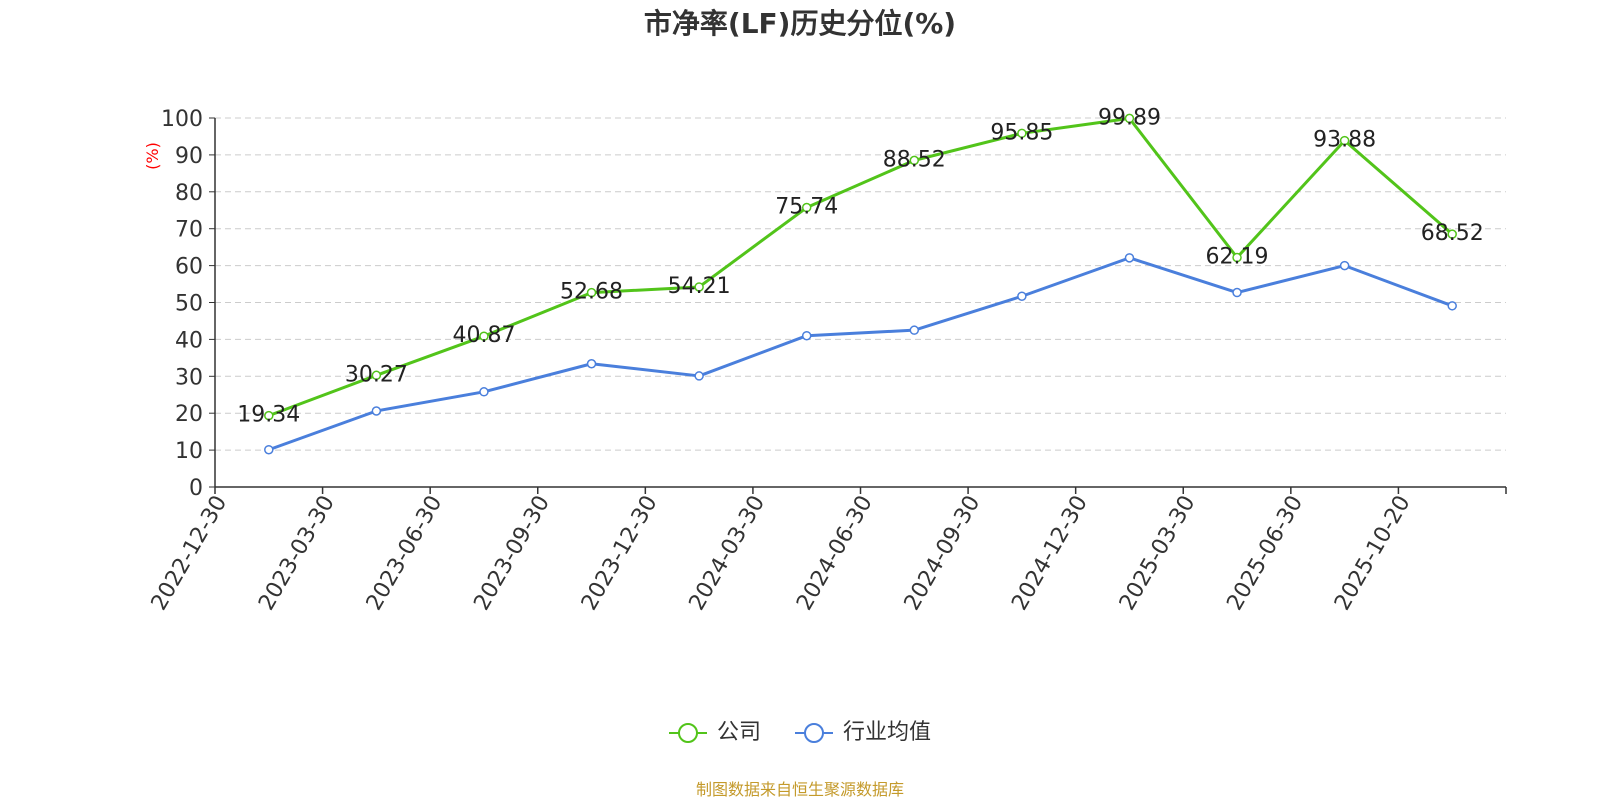 The height and width of the screenshot is (800, 1600). Describe the element at coordinates (799, 789) in the screenshot. I see `source-note: 制图数据来自恒生聚源数据库` at that location.